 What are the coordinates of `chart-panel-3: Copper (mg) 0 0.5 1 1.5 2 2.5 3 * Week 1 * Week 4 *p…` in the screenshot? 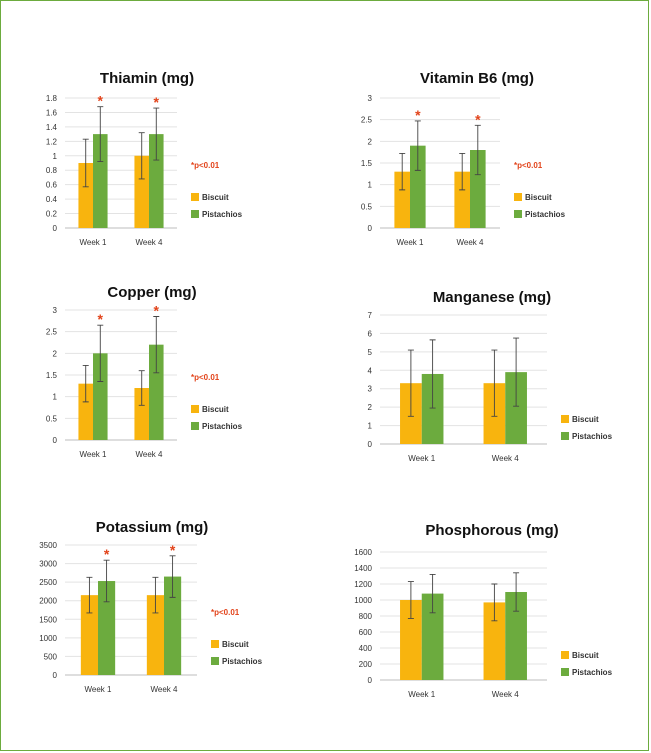 It's located at (167, 370).